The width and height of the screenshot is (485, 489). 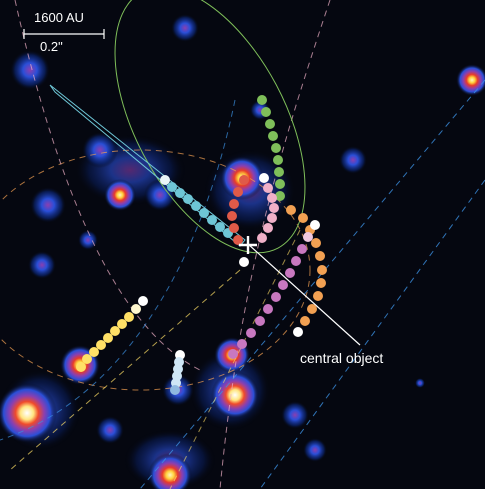 What do you see at coordinates (244, 262) in the screenshot?
I see `white-orbit-dot` at bounding box center [244, 262].